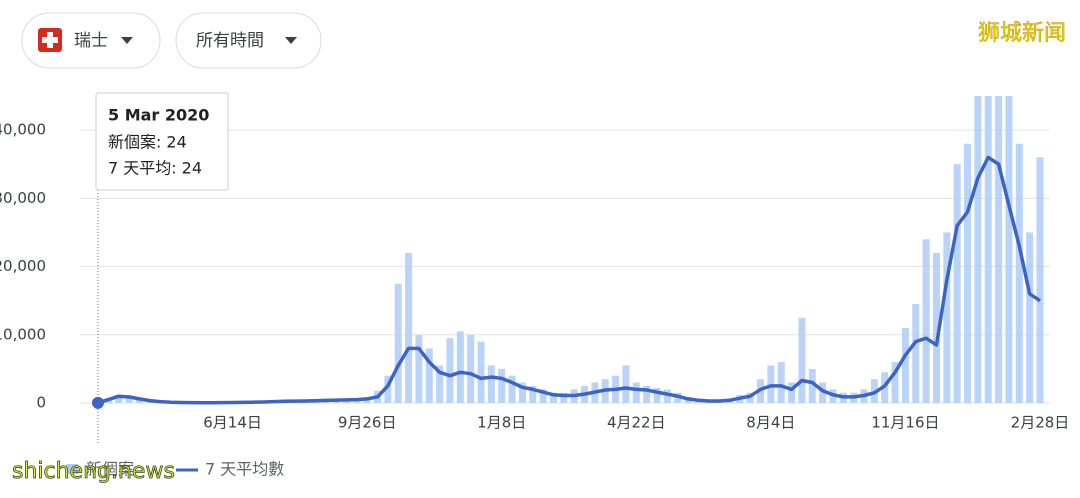 This screenshot has height=498, width=1080. I want to click on watermark: 狮城新闻, so click(1022, 33).